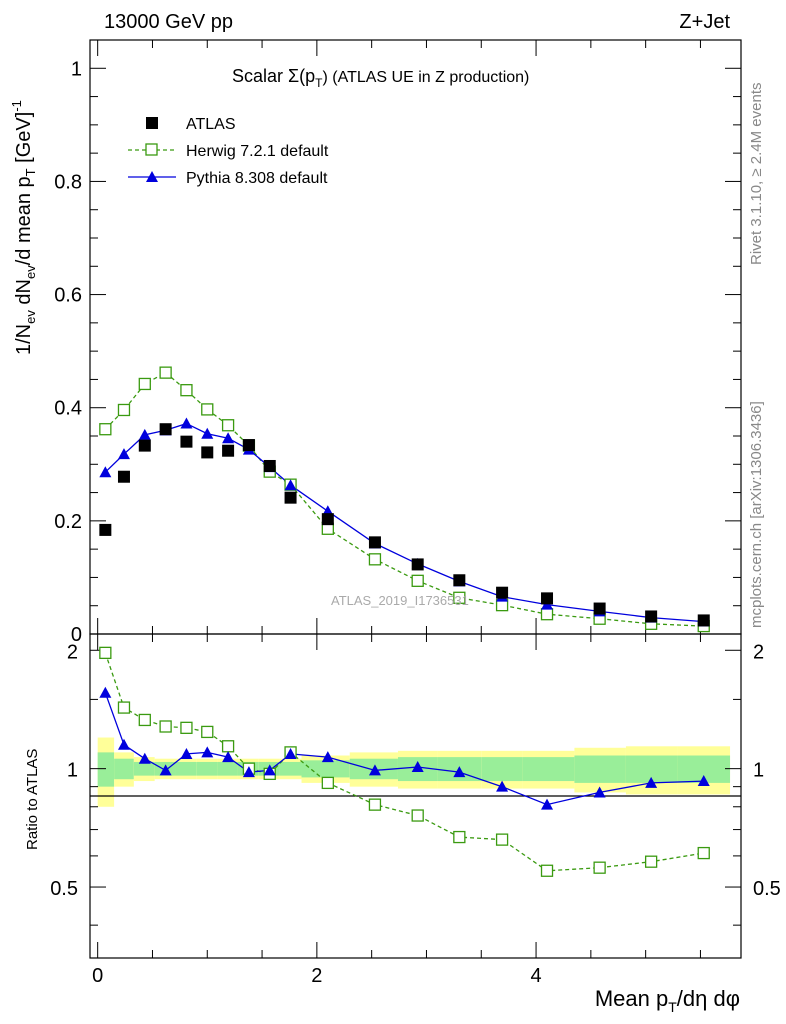 This screenshot has height=1024, width=786. What do you see at coordinates (68, 296) in the screenshot?
I see `main-y-tick-label: 0.6` at bounding box center [68, 296].